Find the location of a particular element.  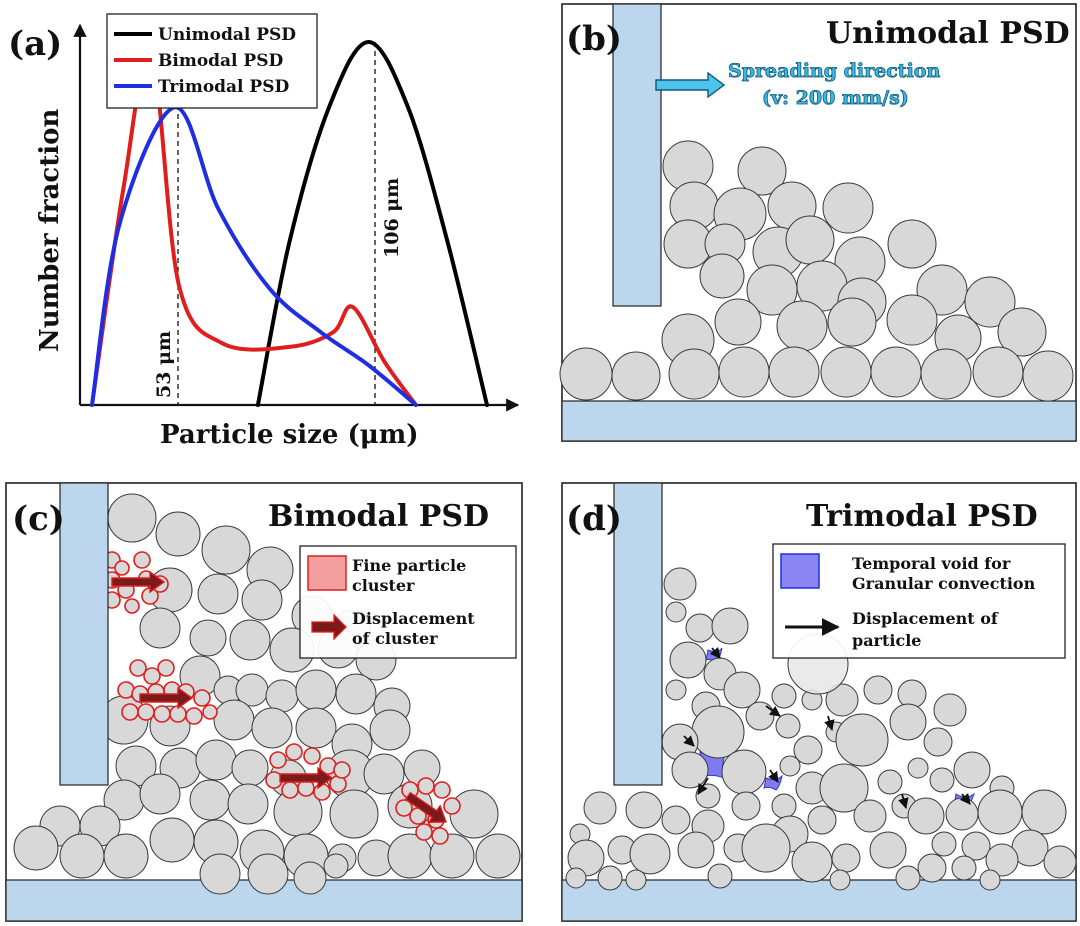

cluster-arrows-c is located at coordinates (279, 697).